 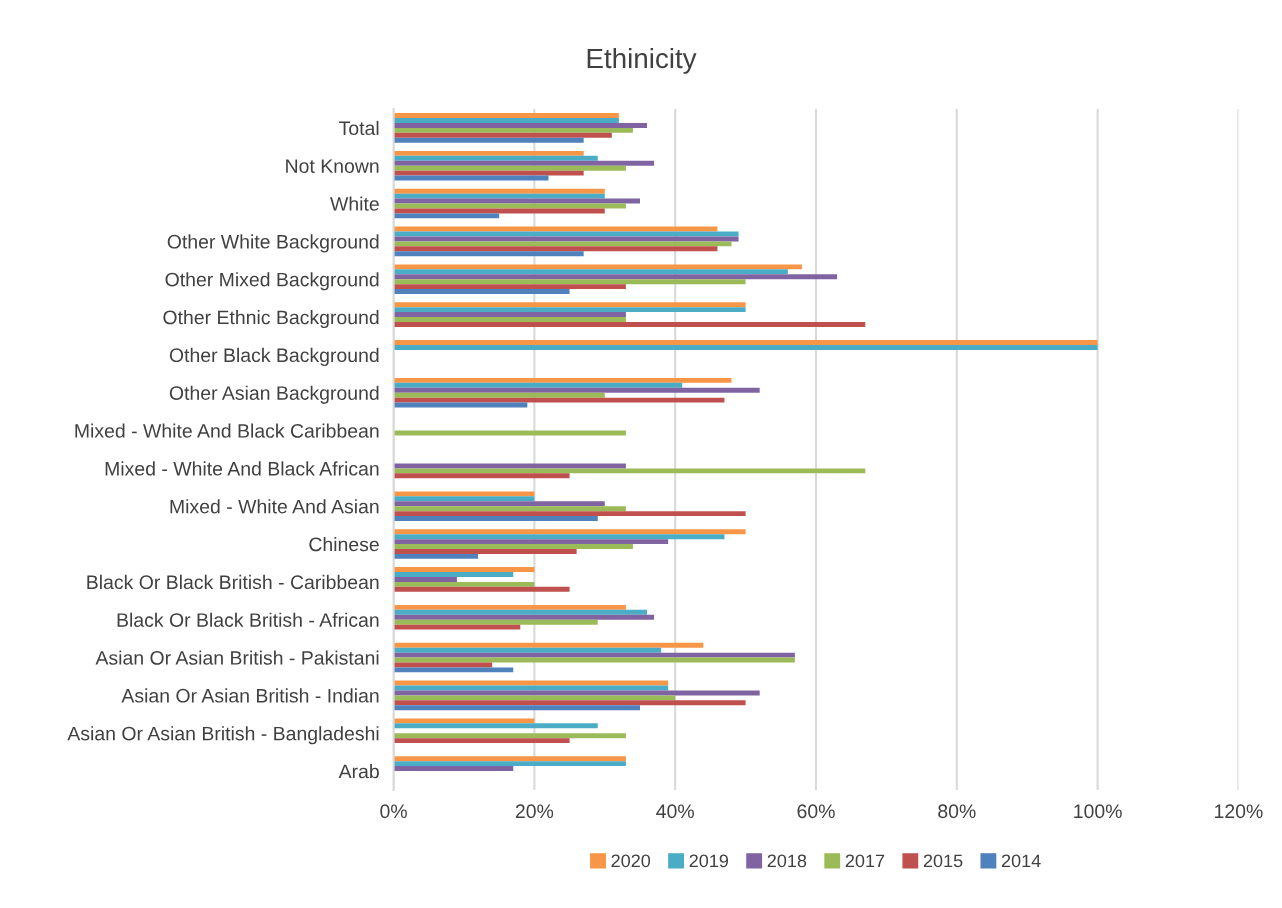 I want to click on y-tick-label: Other Mixed Background, so click(x=272, y=281).